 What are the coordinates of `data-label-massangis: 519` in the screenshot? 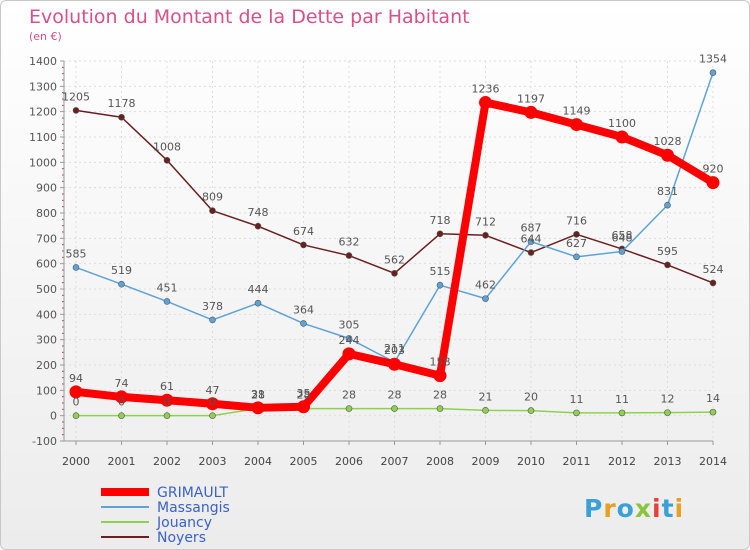 It's located at (121, 270).